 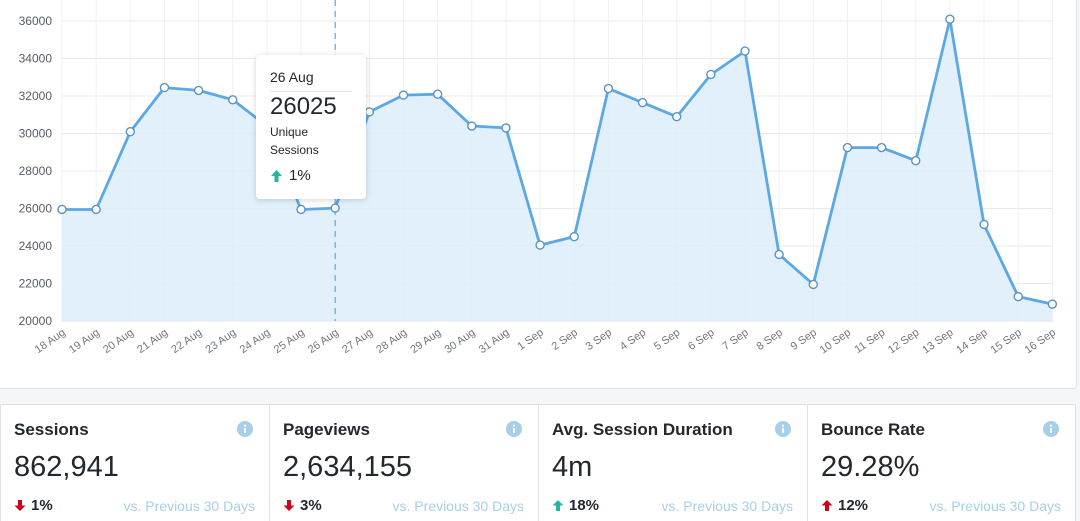 I want to click on card-change: 3%, so click(x=302, y=505).